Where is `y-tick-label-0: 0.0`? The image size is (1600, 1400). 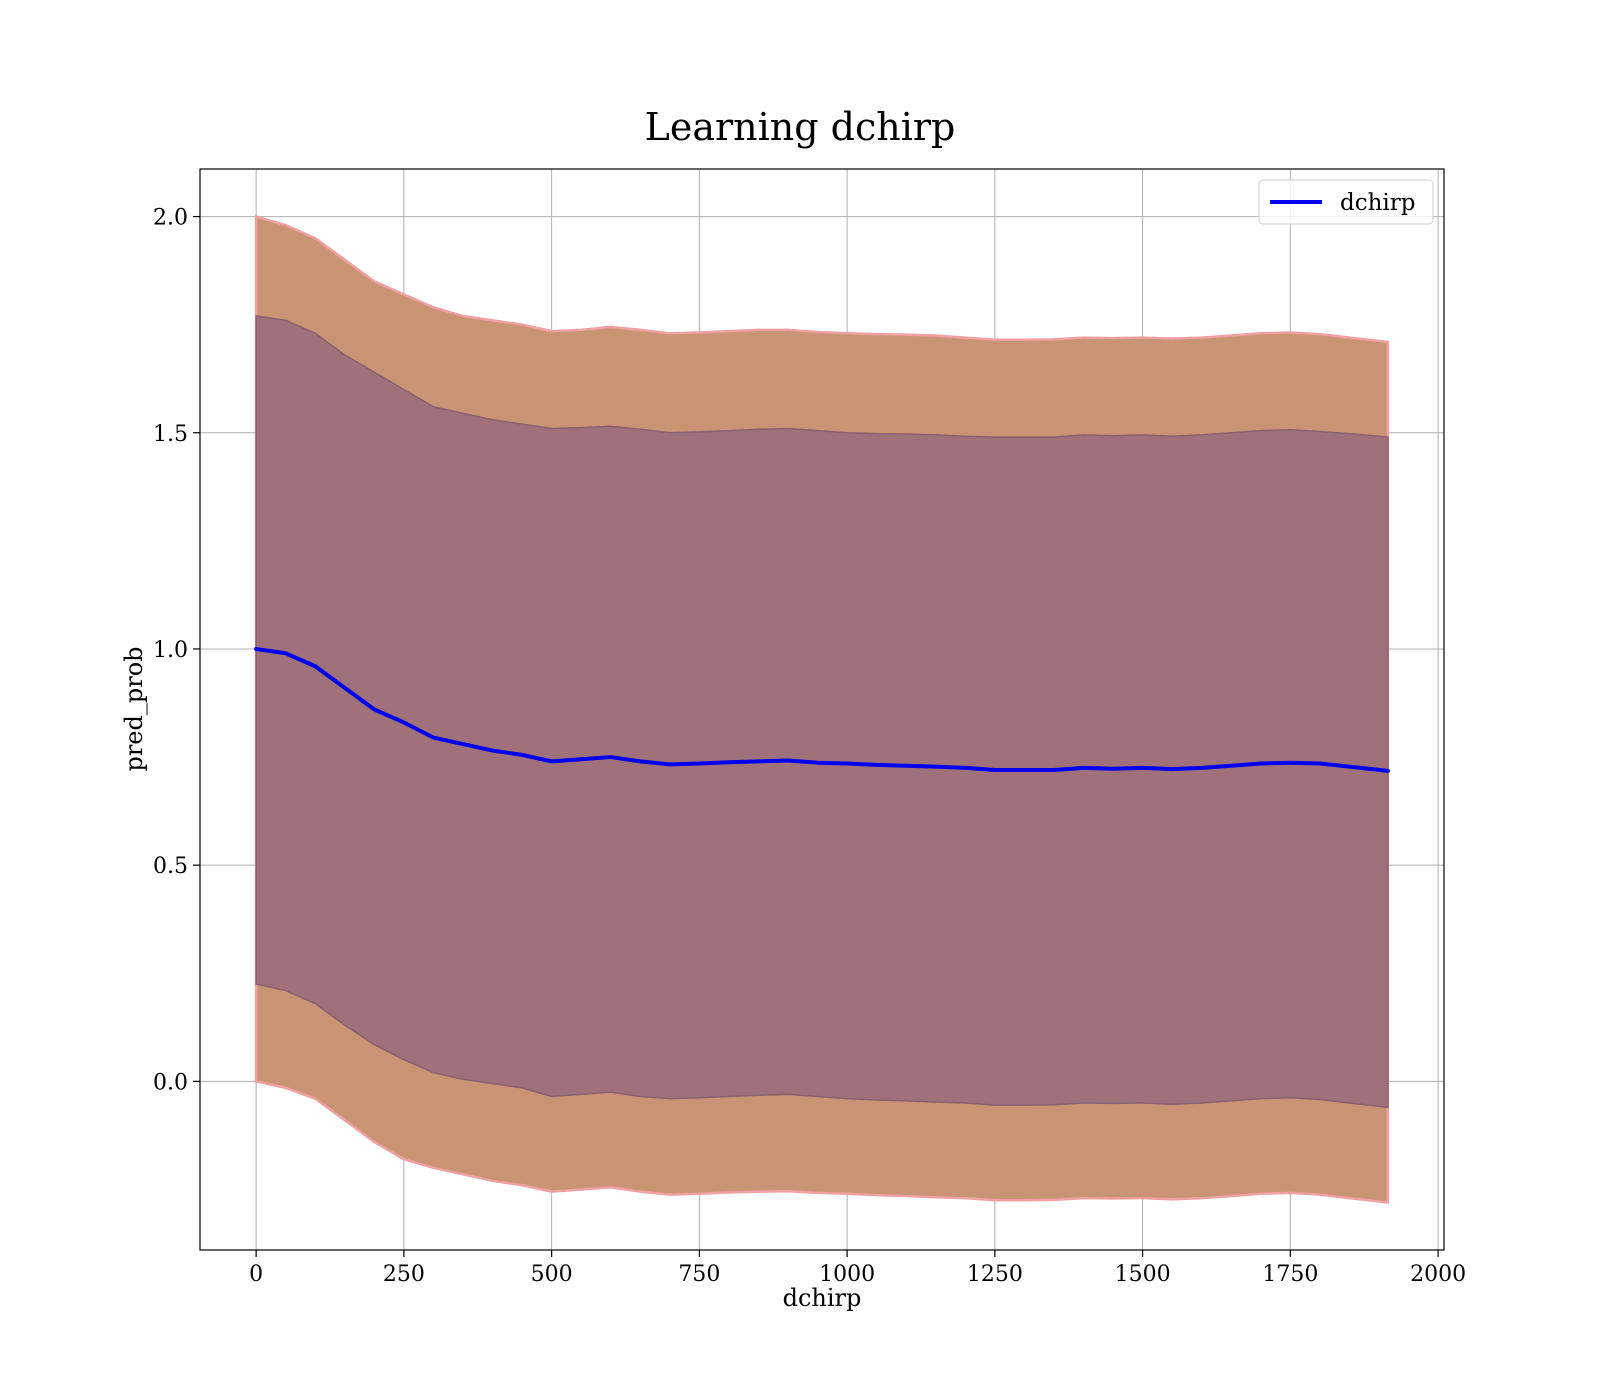
y-tick-label-0: 0.0 is located at coordinates (170, 1082).